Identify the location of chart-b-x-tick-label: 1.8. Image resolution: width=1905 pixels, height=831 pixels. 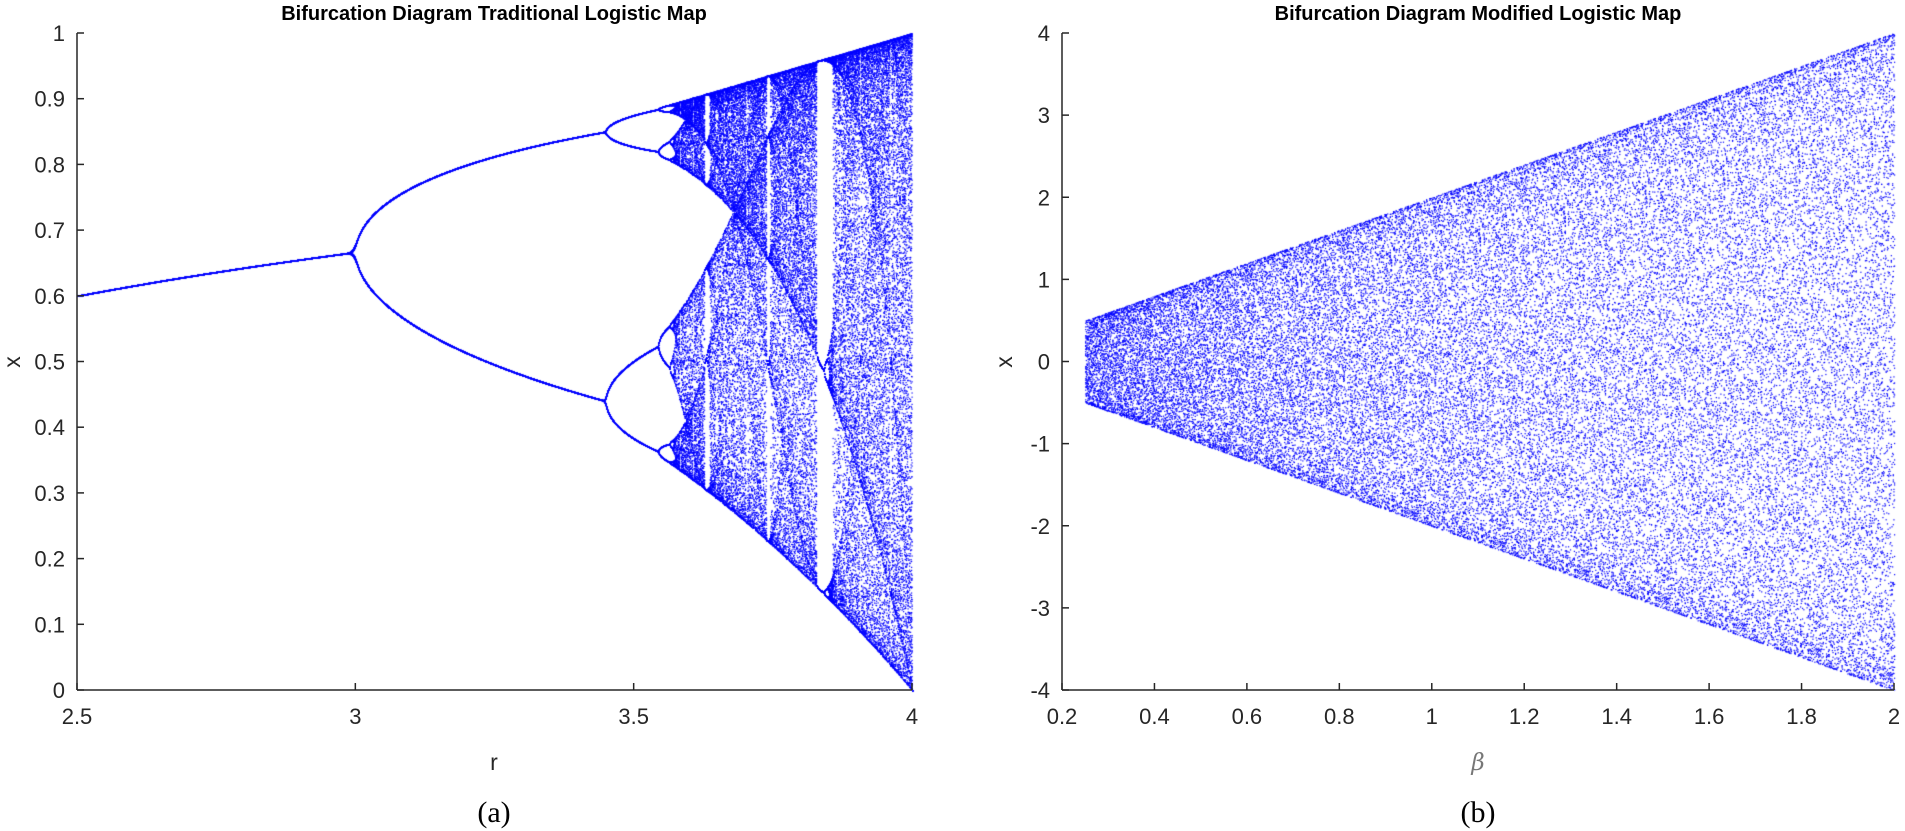
(1801, 716).